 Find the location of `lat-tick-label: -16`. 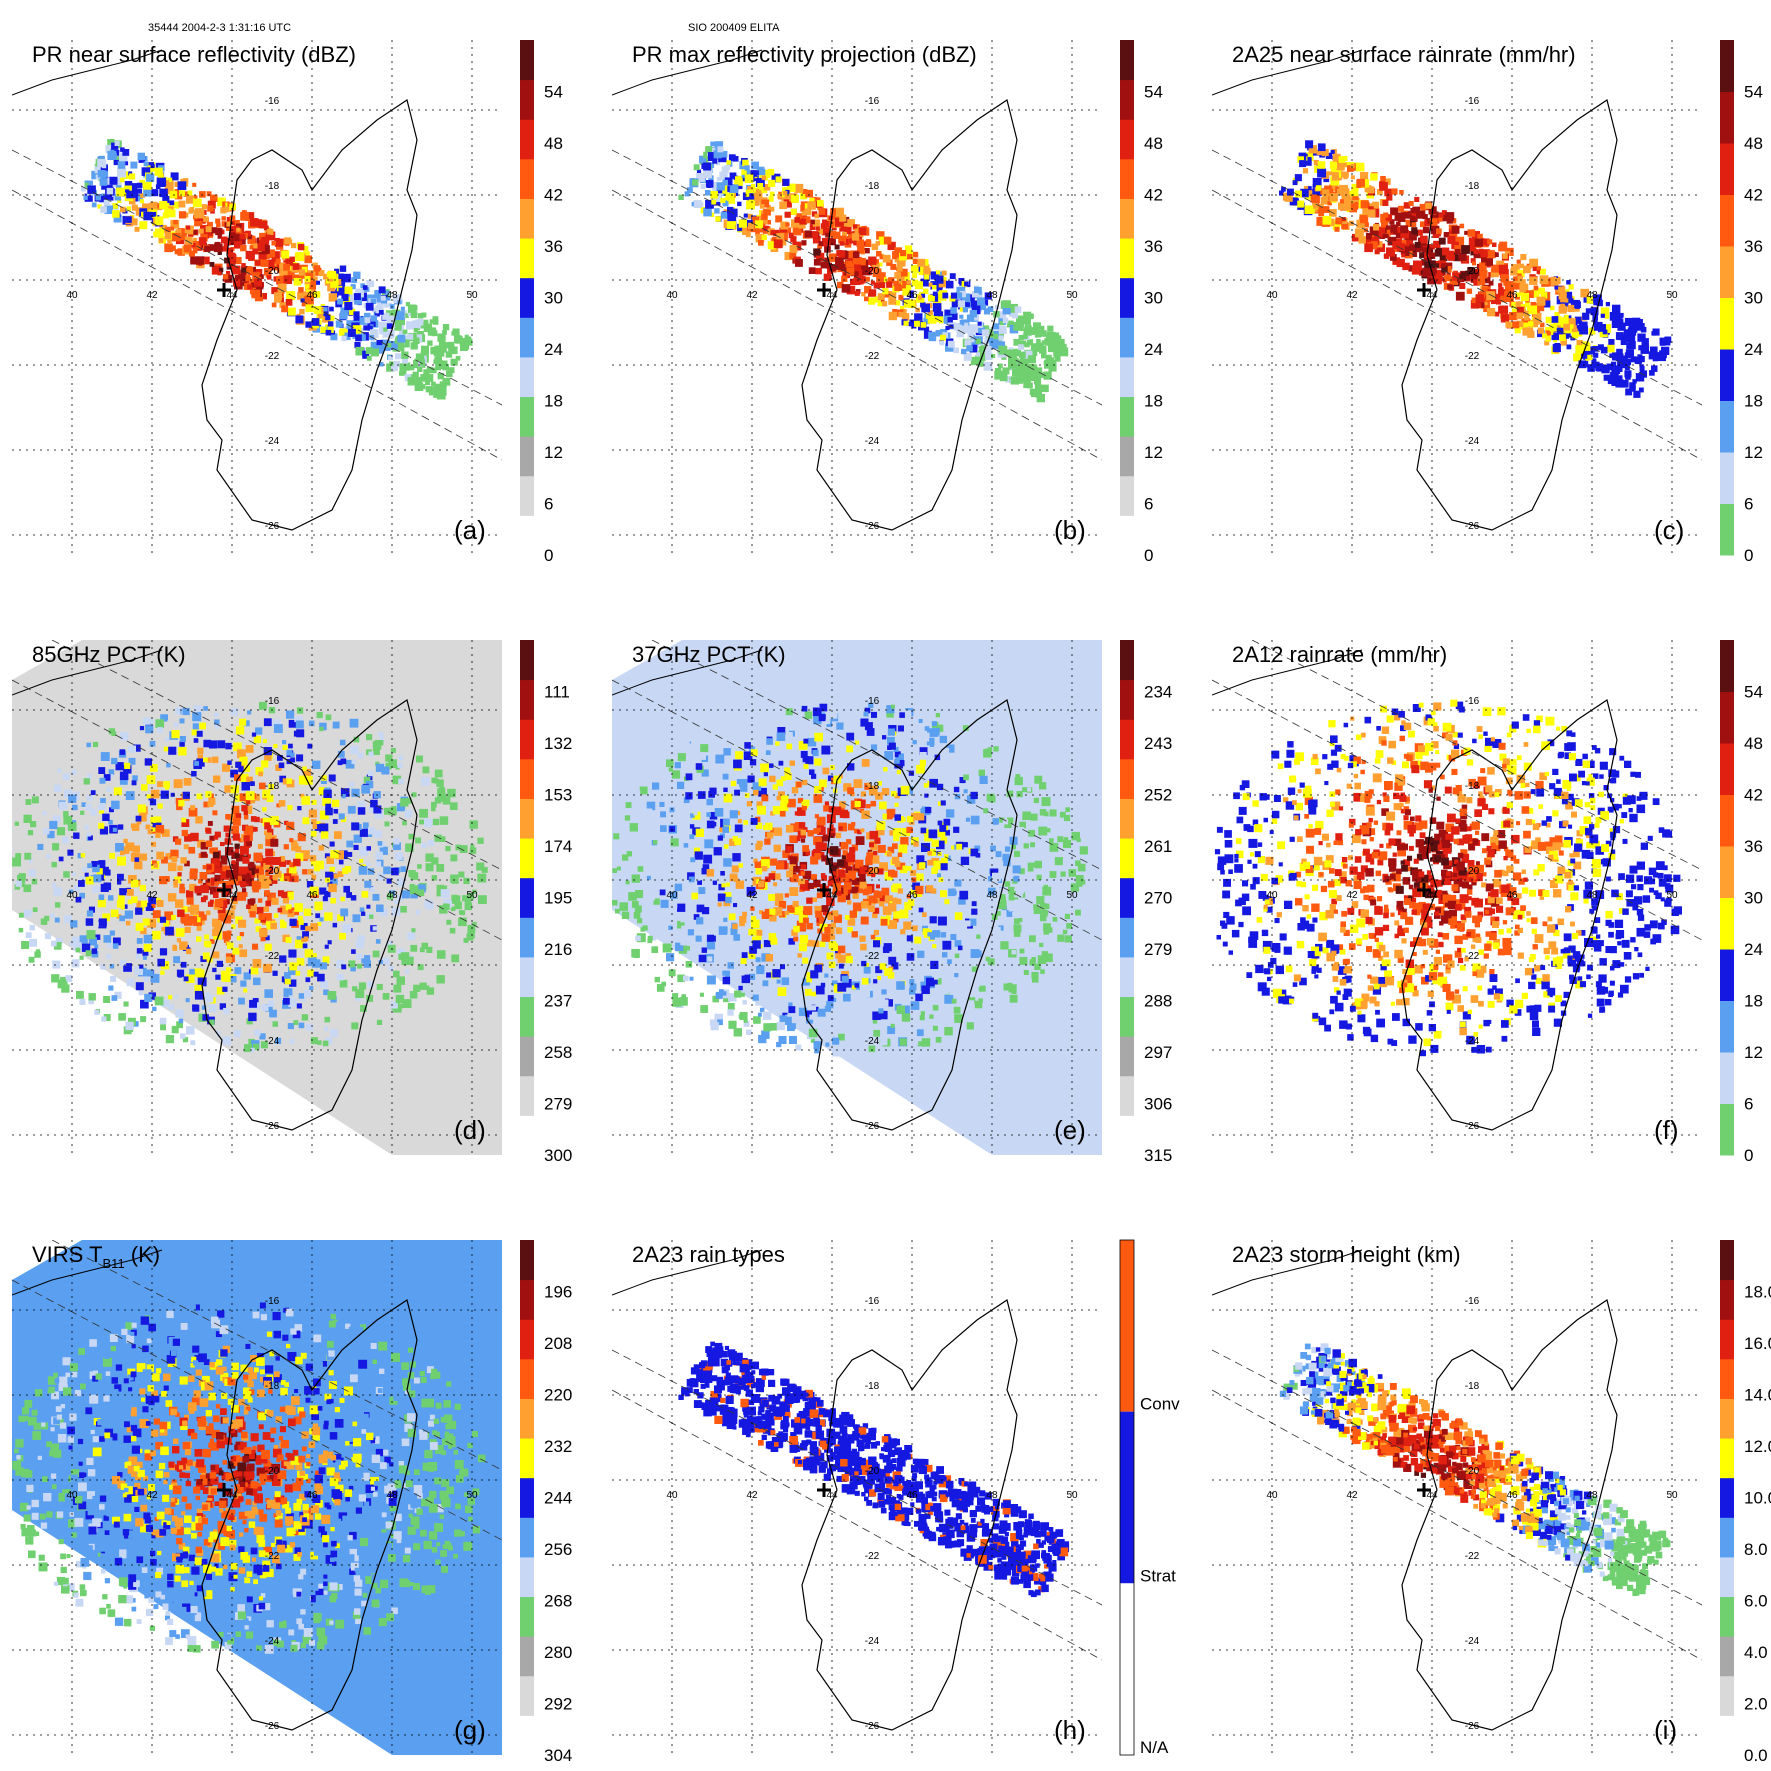

lat-tick-label: -16 is located at coordinates (1472, 101).